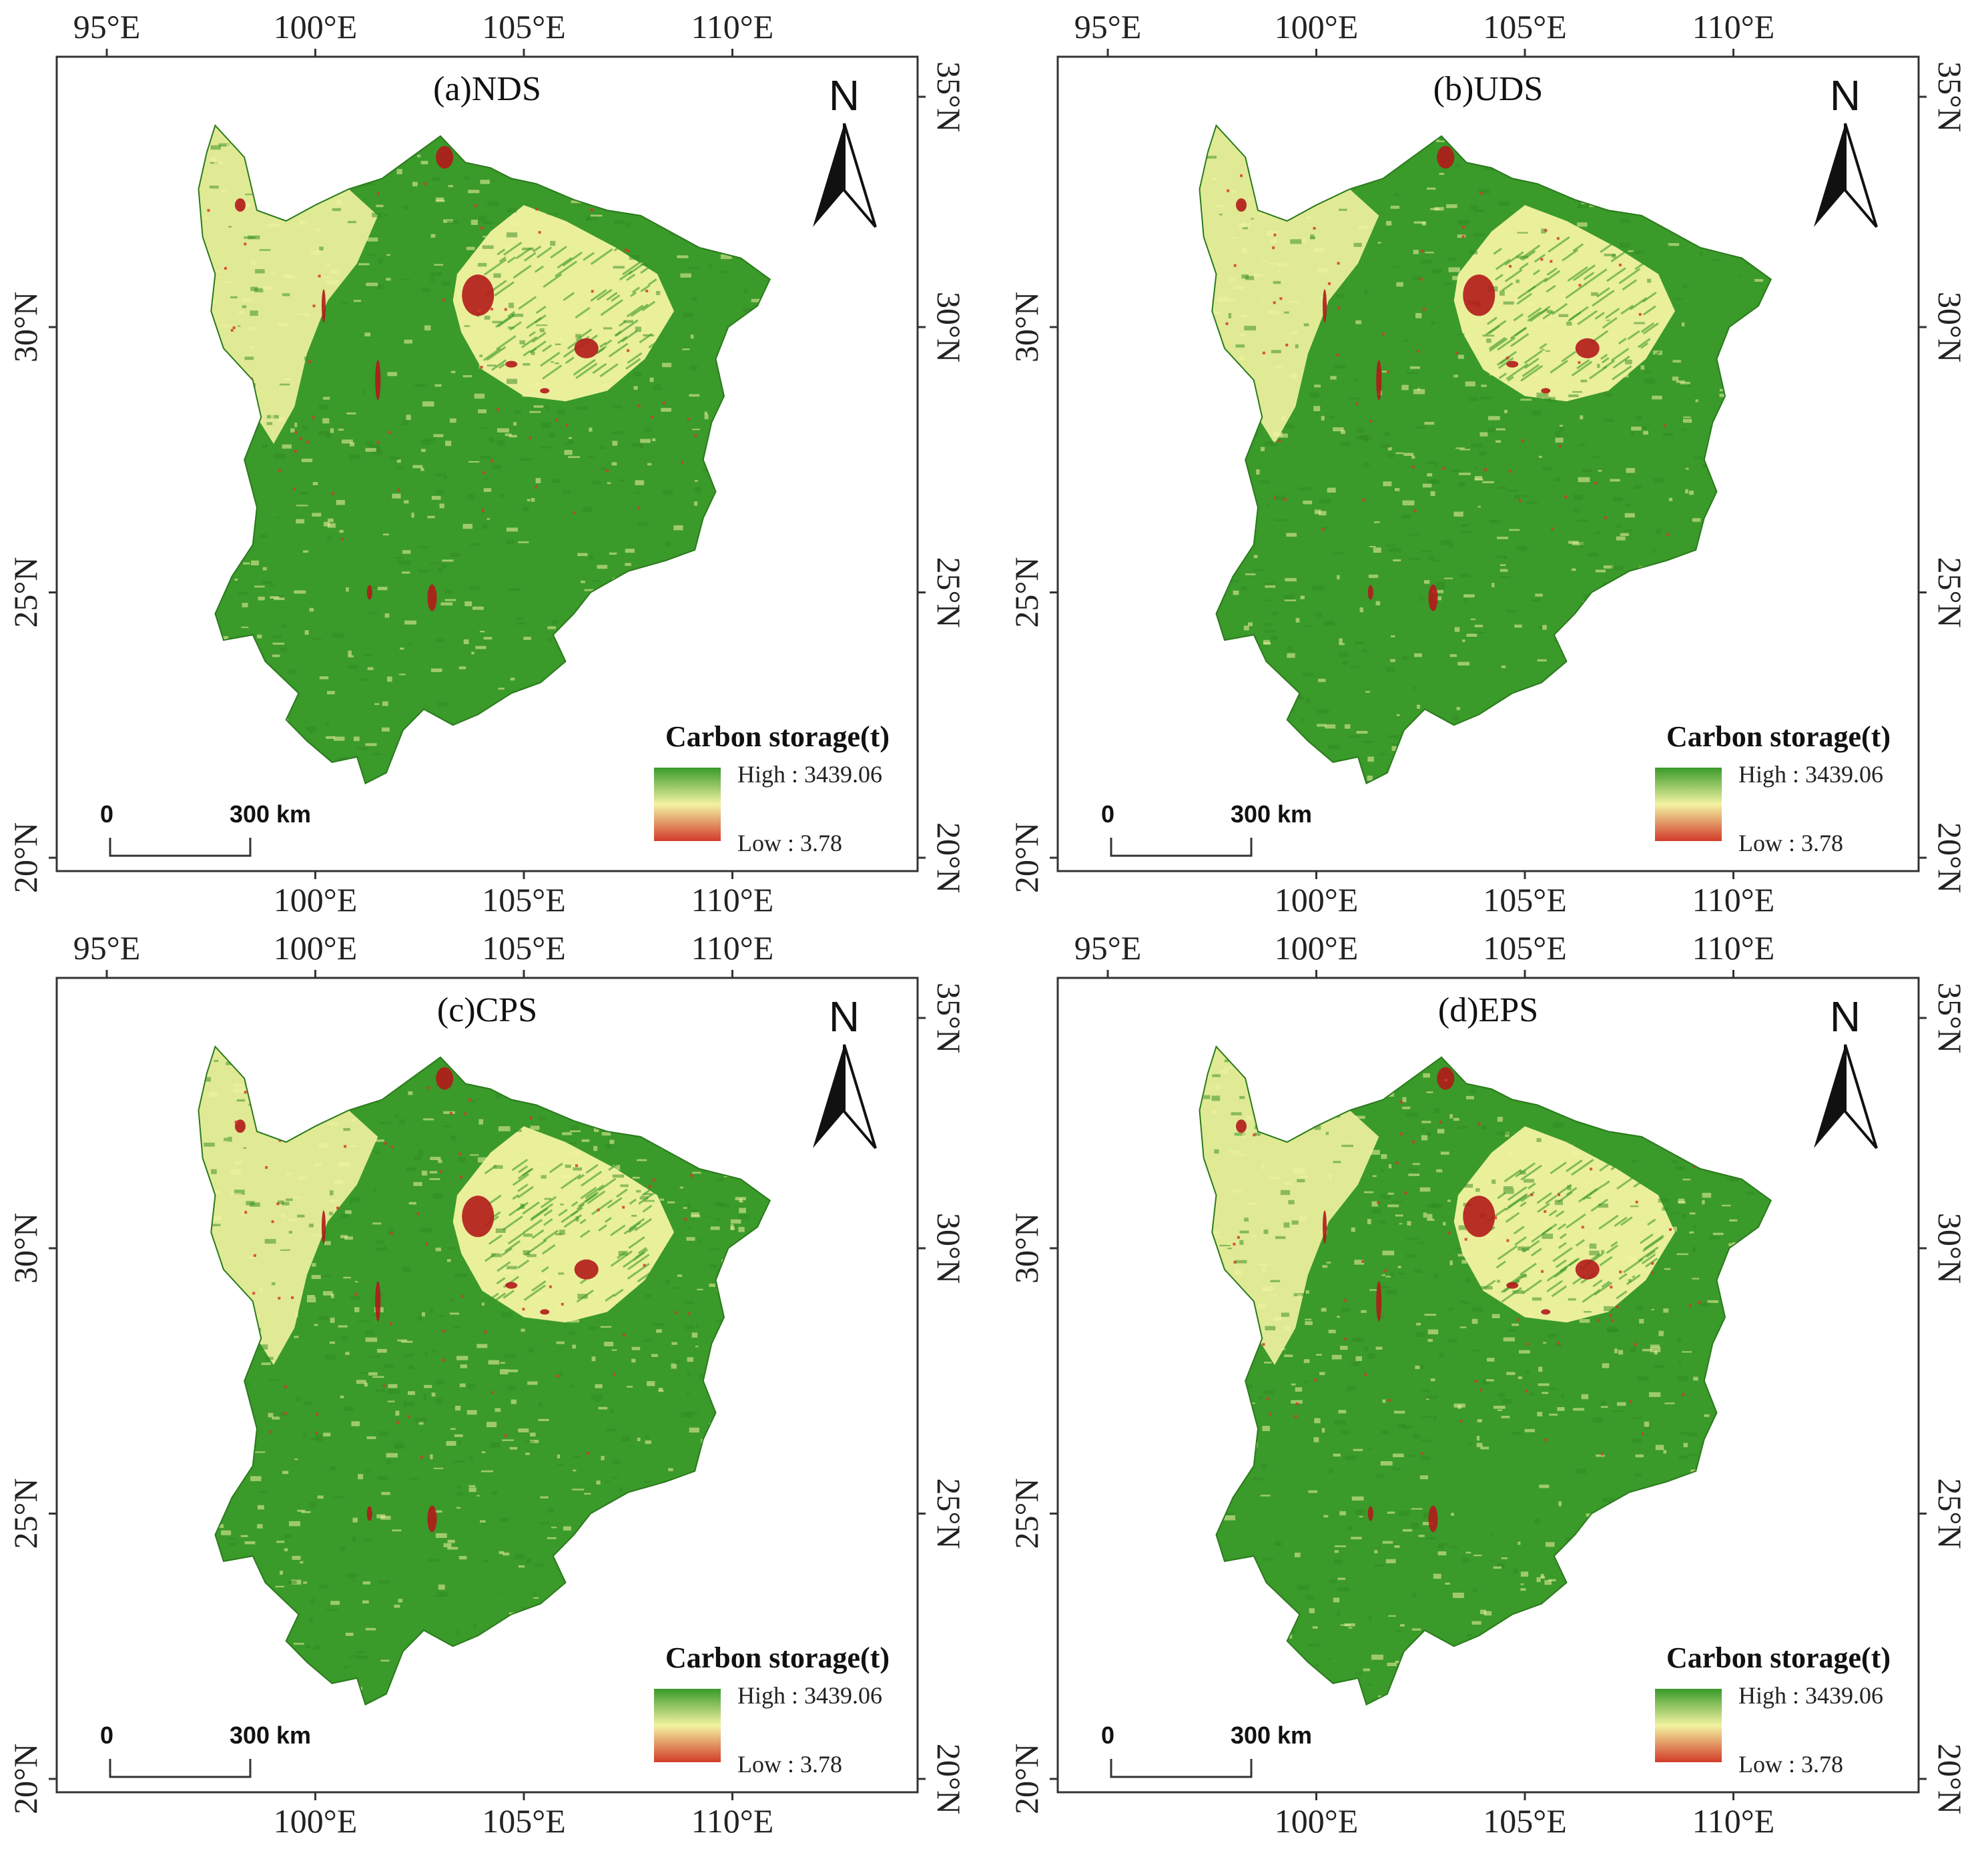  Describe the element at coordinates (487, 1010) in the screenshot. I see `panel-title: (c)CPS` at that location.